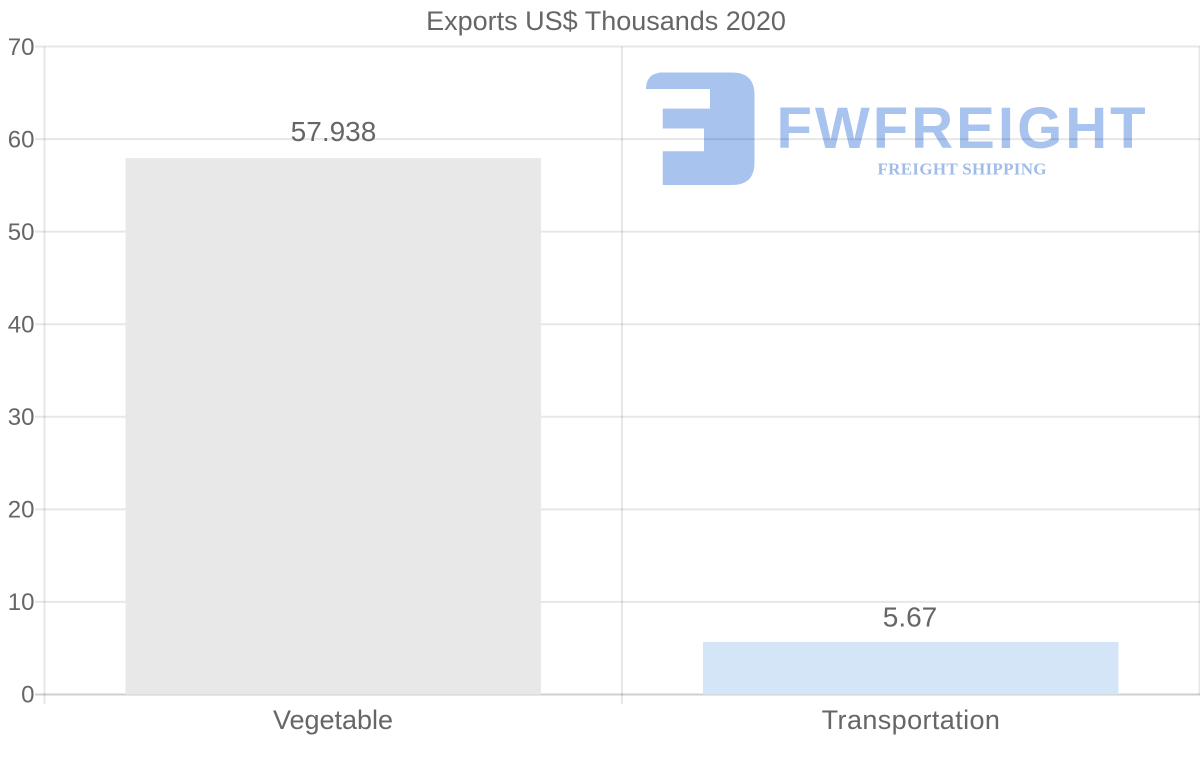 The height and width of the screenshot is (763, 1200). Describe the element at coordinates (333, 720) in the screenshot. I see `svg-text: Vegetable` at that location.